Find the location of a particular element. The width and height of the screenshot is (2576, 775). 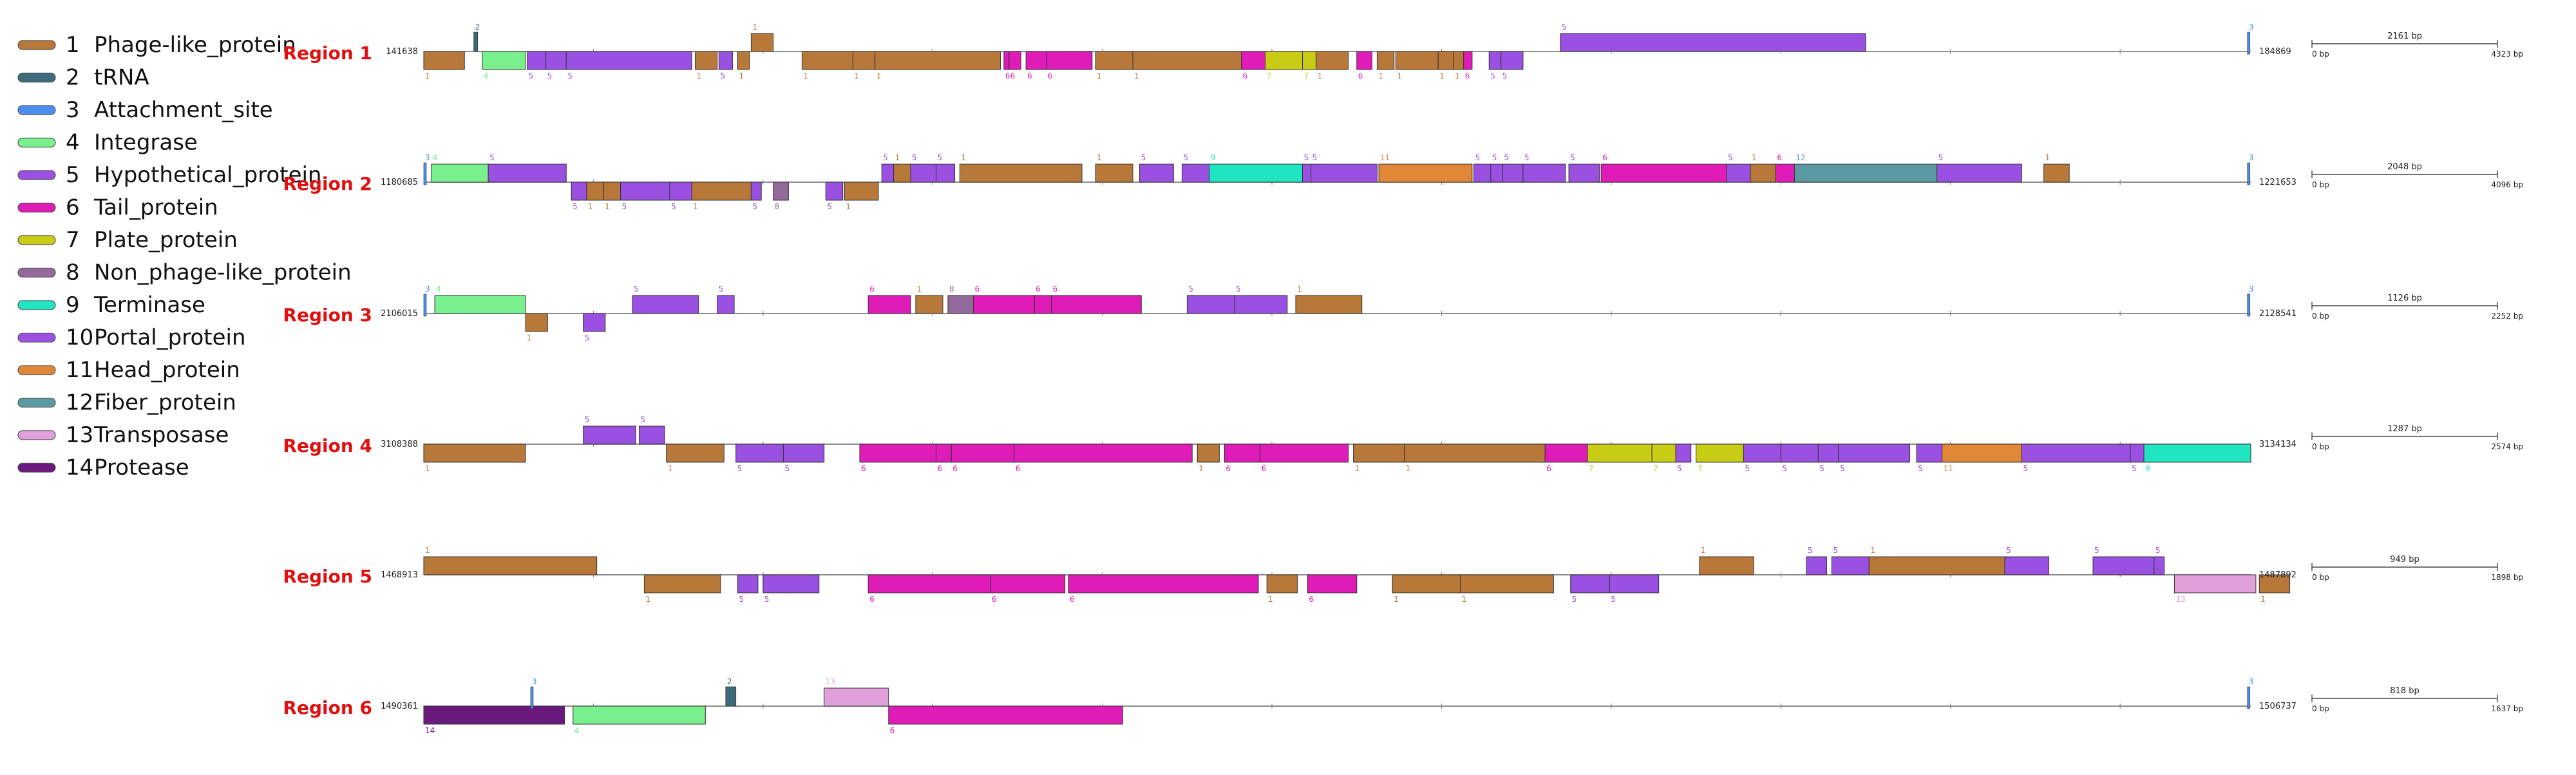

scale-min: 0 bp is located at coordinates (2320, 54).